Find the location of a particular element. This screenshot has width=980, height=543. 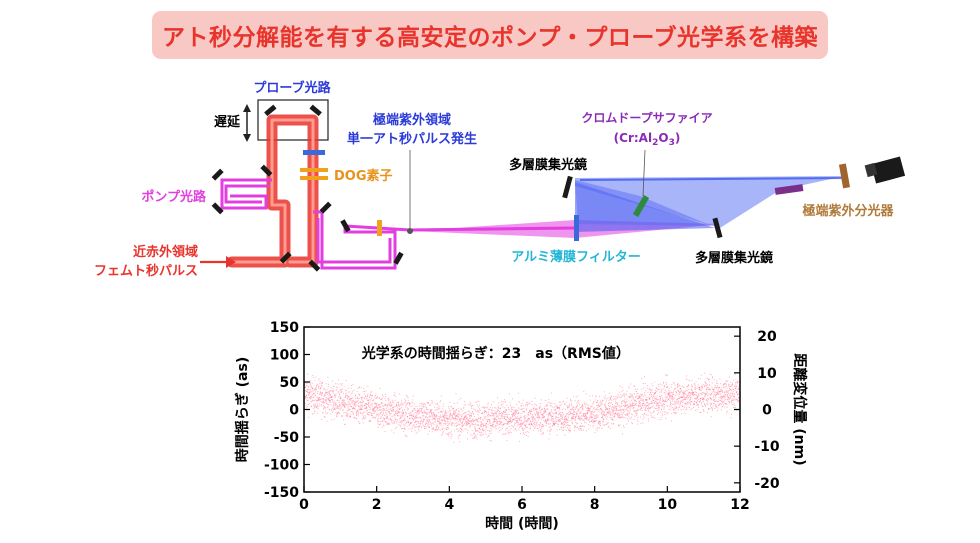

x-tick-label: 10 is located at coordinates (668, 505).